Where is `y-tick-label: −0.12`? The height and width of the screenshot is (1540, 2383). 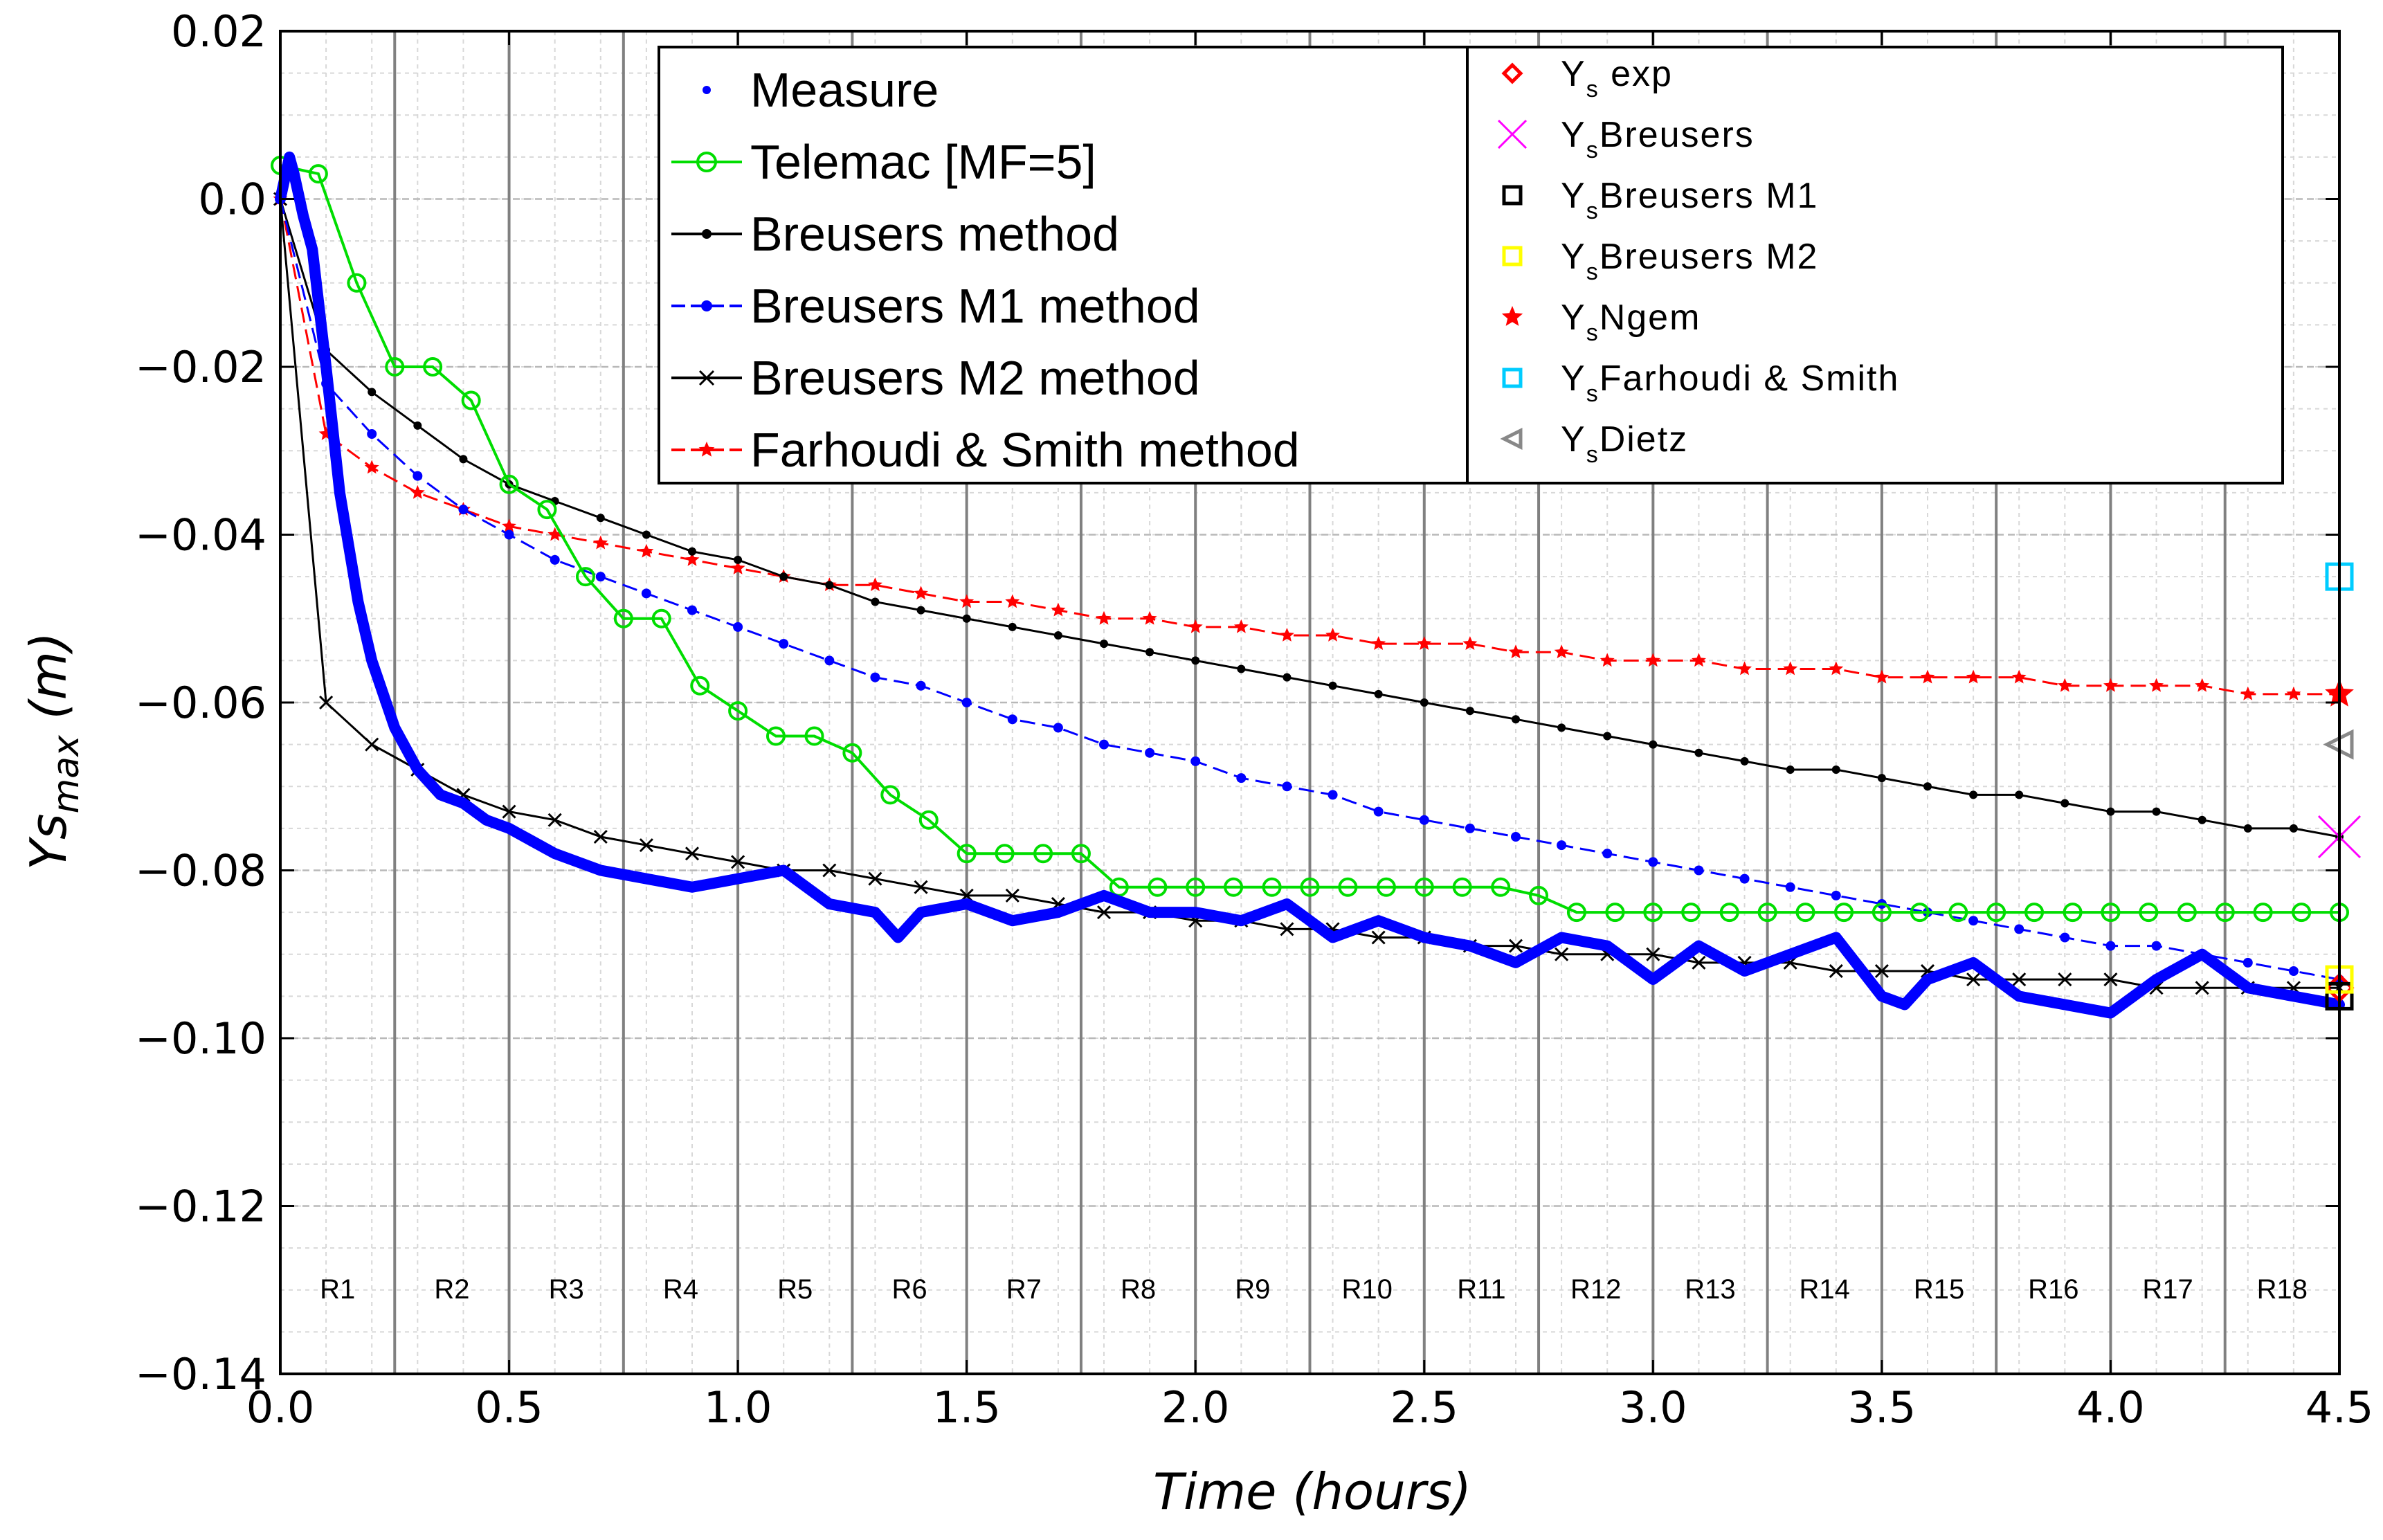 y-tick-label: −0.12 is located at coordinates (200, 1206).